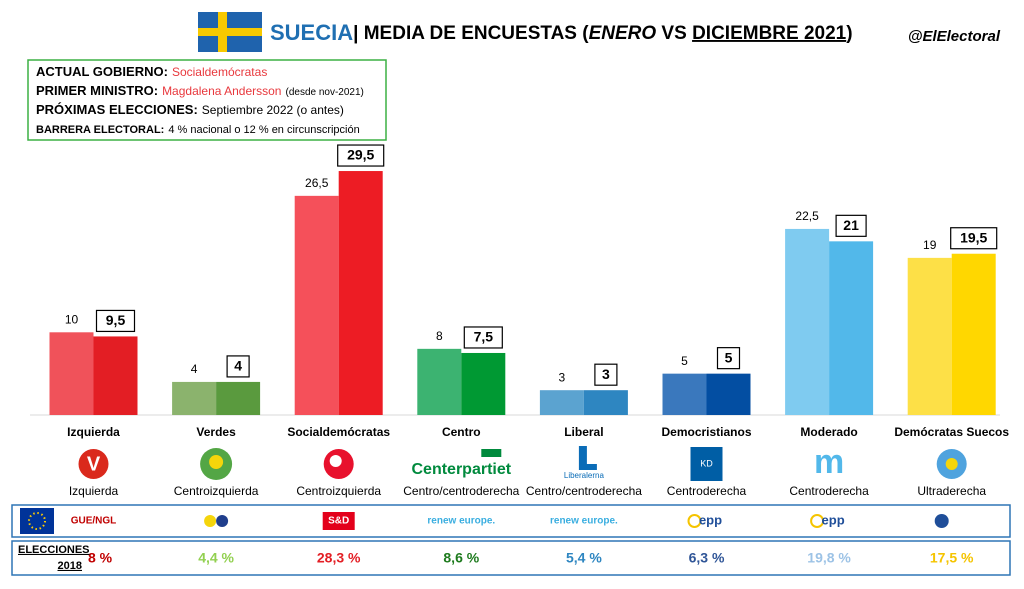  What do you see at coordinates (230, 32) in the screenshot?
I see `sweden-flag` at bounding box center [230, 32].